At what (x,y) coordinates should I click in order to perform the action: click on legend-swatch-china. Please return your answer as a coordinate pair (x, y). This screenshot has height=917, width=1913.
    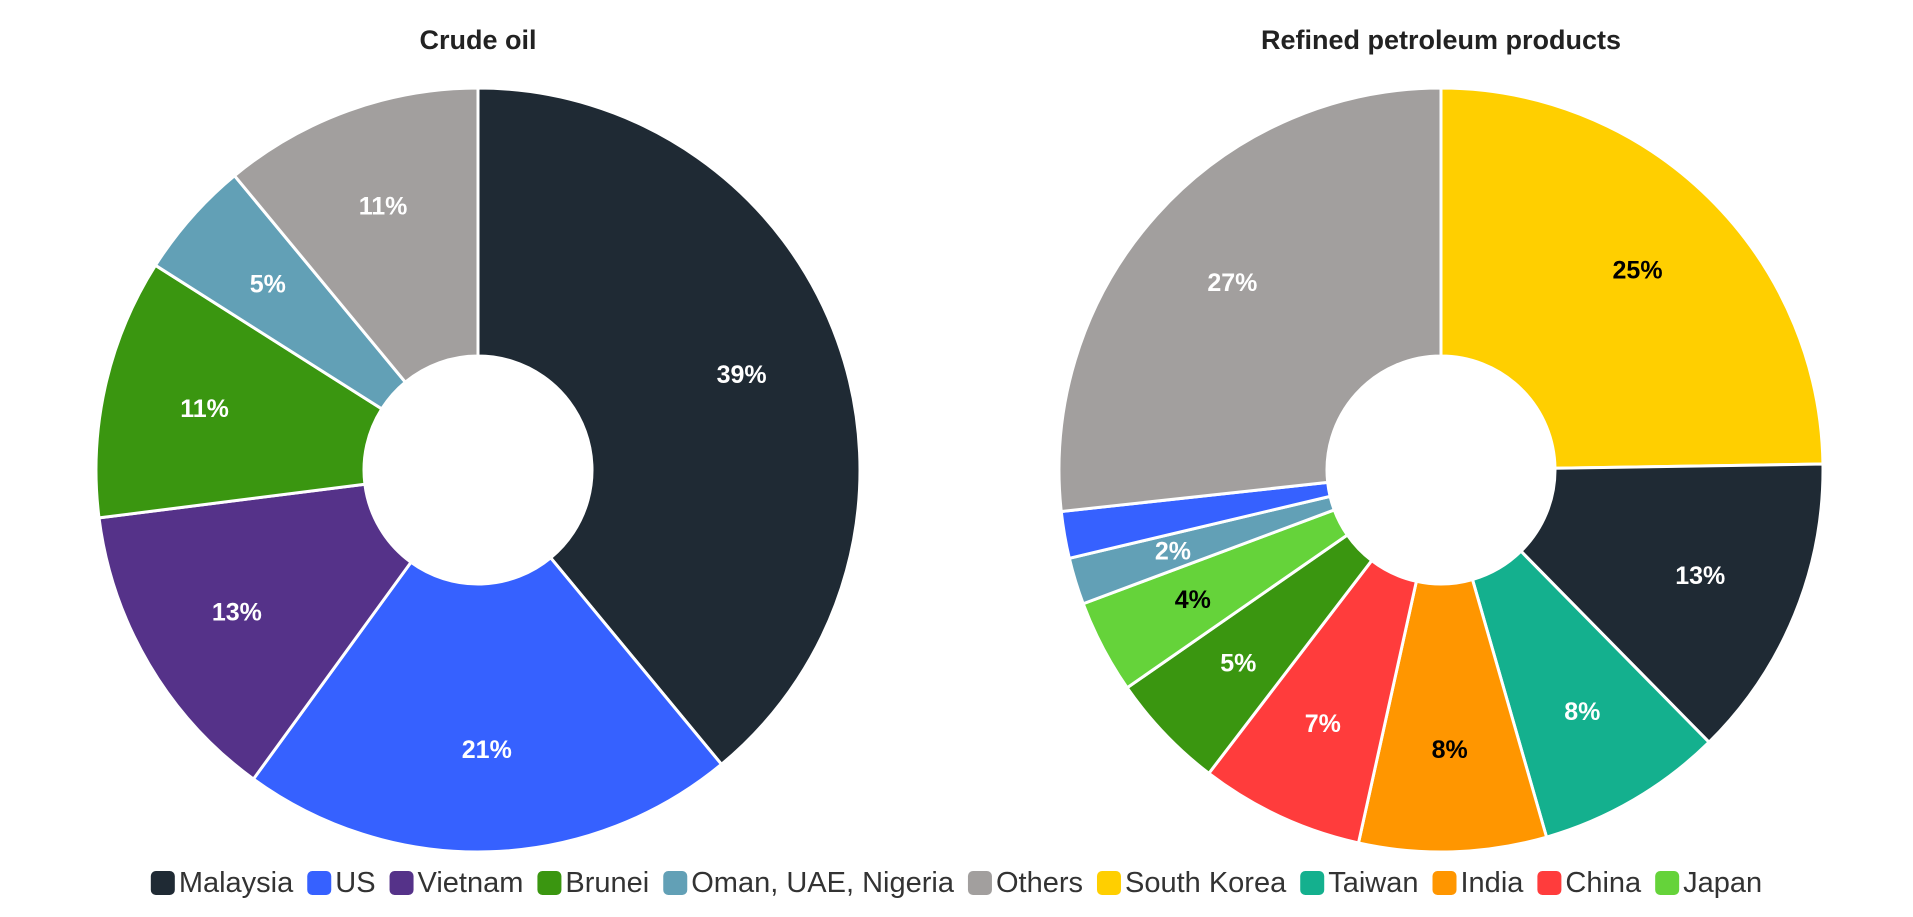
    Looking at the image, I should click on (1549, 883).